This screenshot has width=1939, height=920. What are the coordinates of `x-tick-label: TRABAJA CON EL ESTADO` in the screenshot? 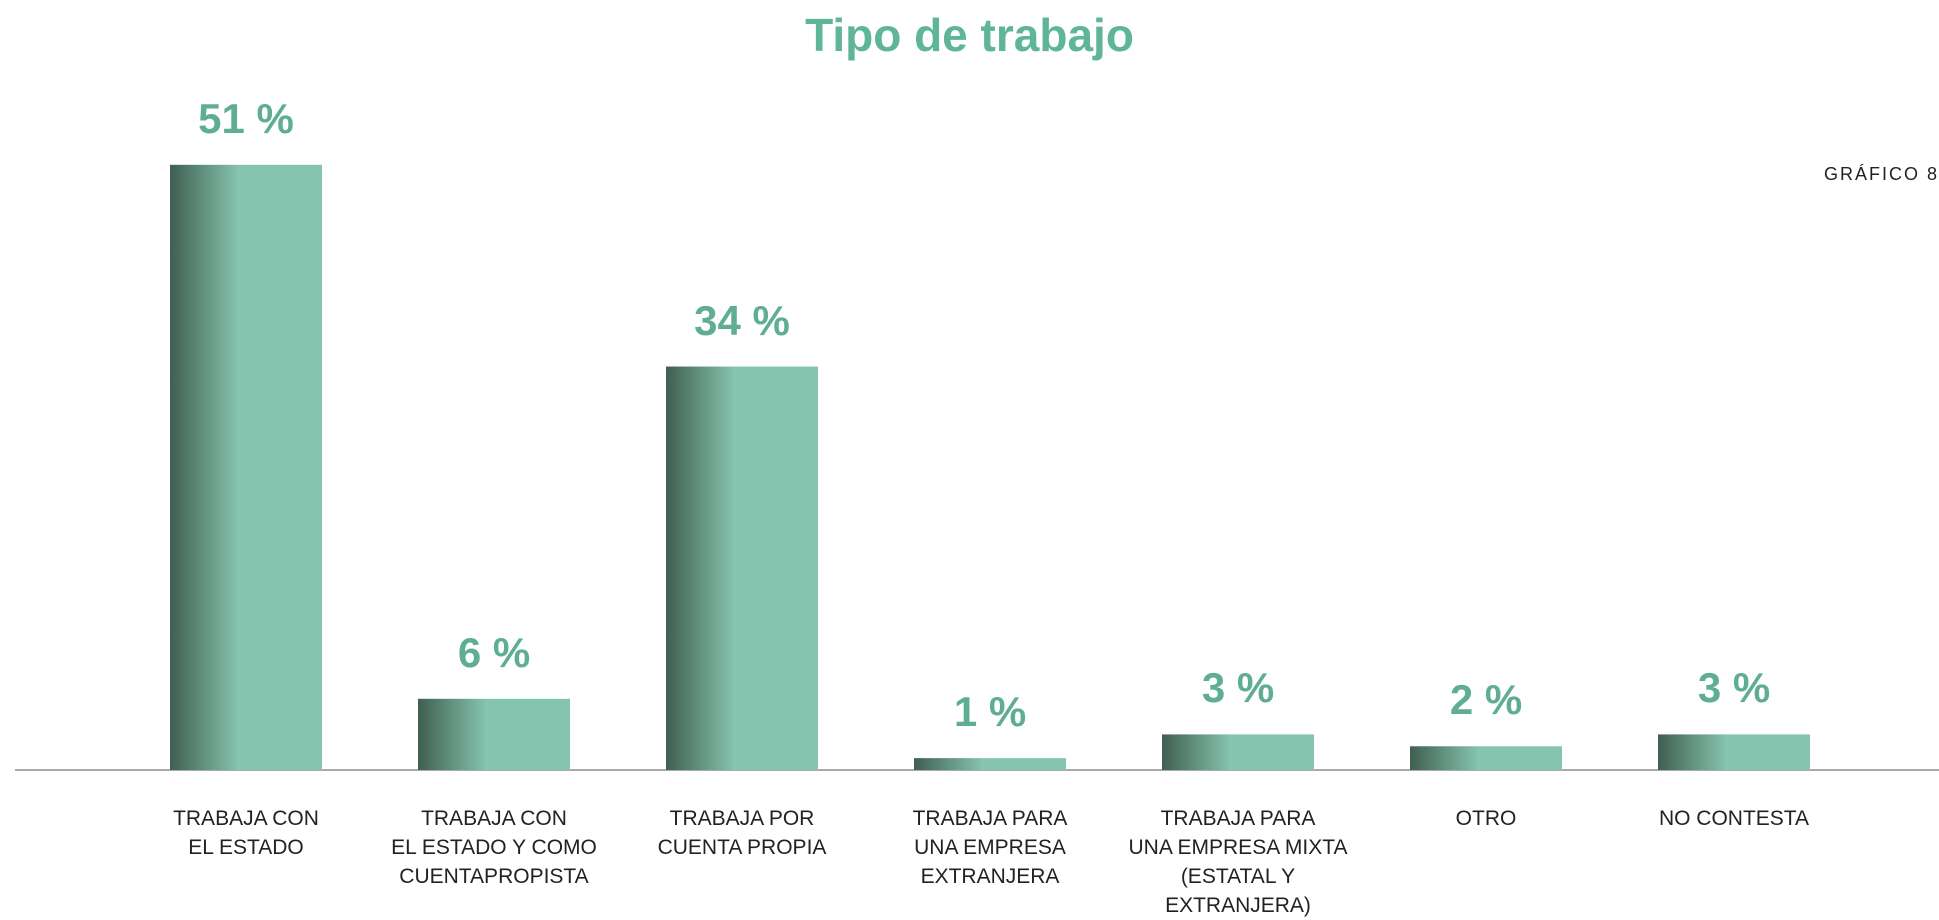 It's located at (246, 833).